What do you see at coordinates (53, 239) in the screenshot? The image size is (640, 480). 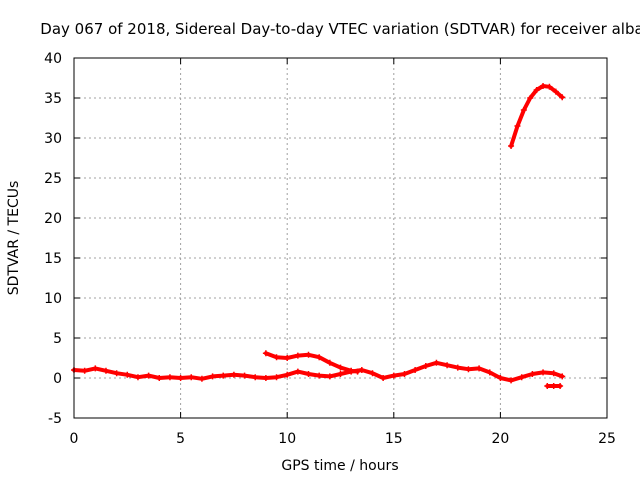 I see `y-tick-labels: -5 0 5 10 15 20 25 30 35 40` at bounding box center [53, 239].